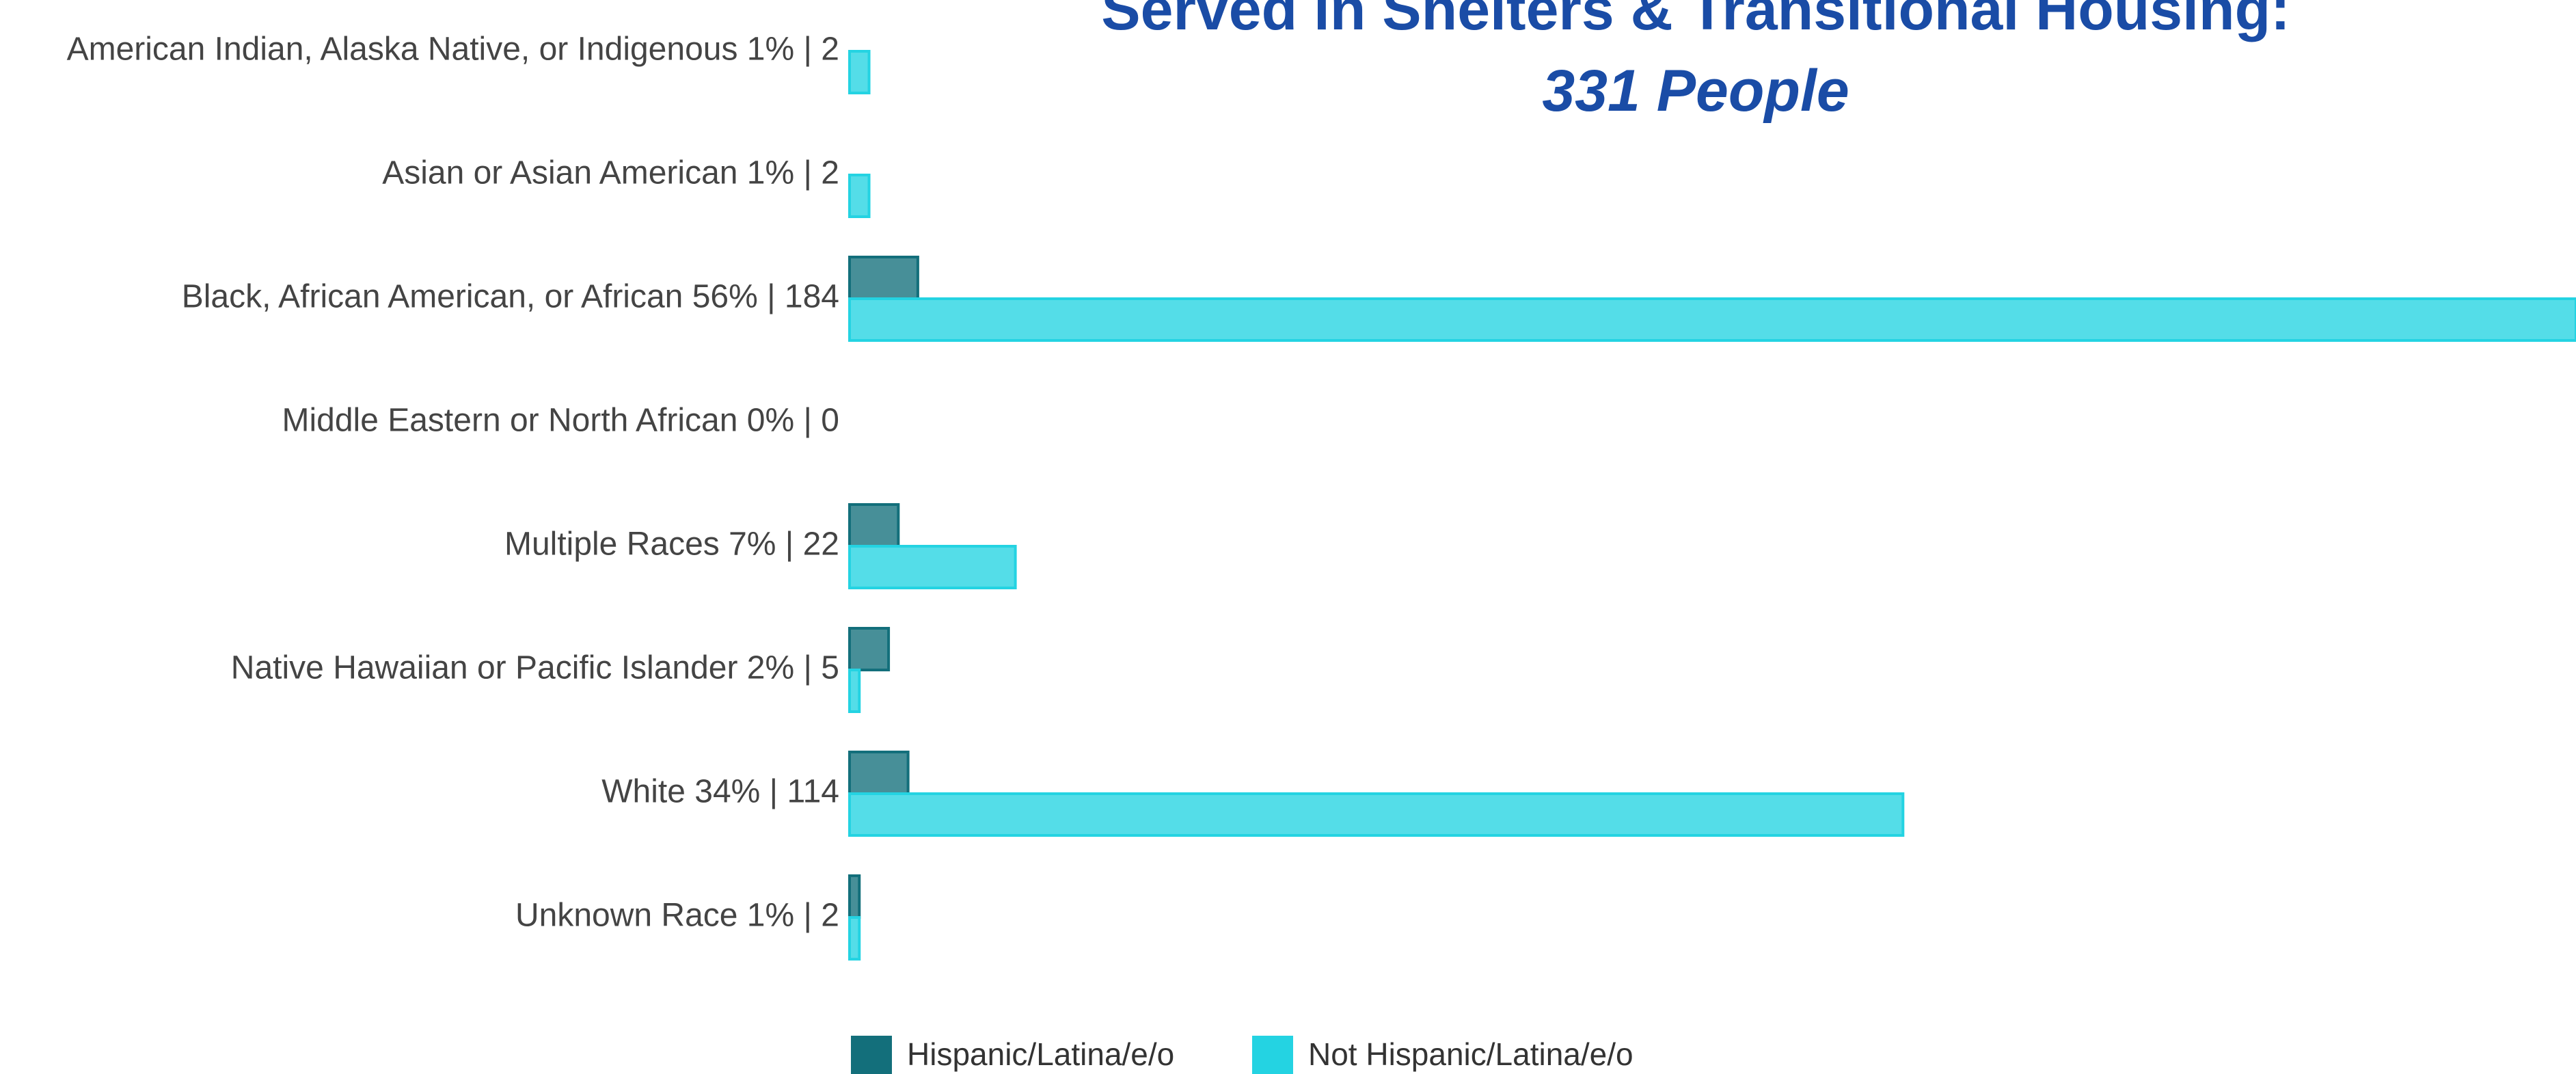 This screenshot has width=2576, height=1074. Describe the element at coordinates (672, 544) in the screenshot. I see `category-label: Multiple Races 7% | 22` at that location.